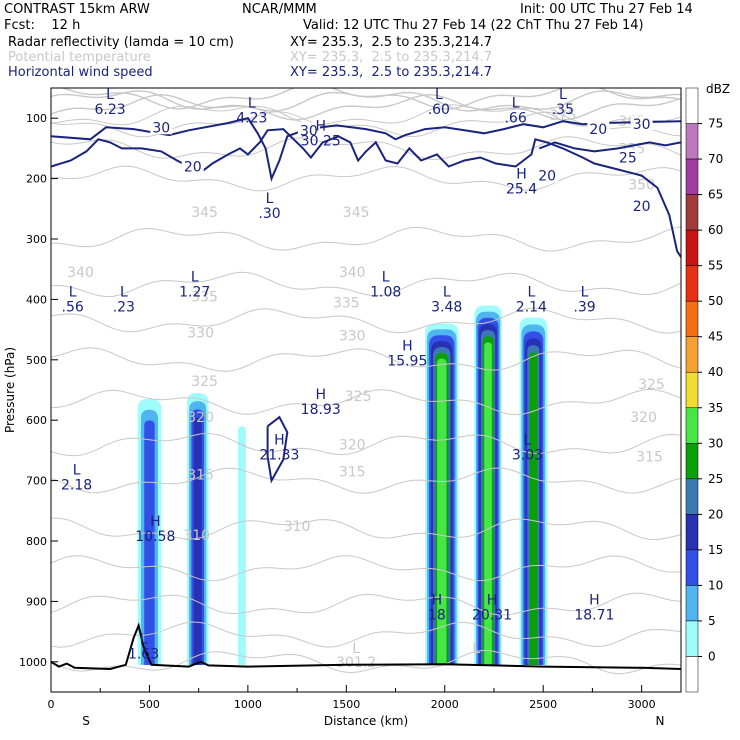 The image size is (740, 740). What do you see at coordinates (320, 395) in the screenshot?
I see `extremum-type-16: H` at bounding box center [320, 395].